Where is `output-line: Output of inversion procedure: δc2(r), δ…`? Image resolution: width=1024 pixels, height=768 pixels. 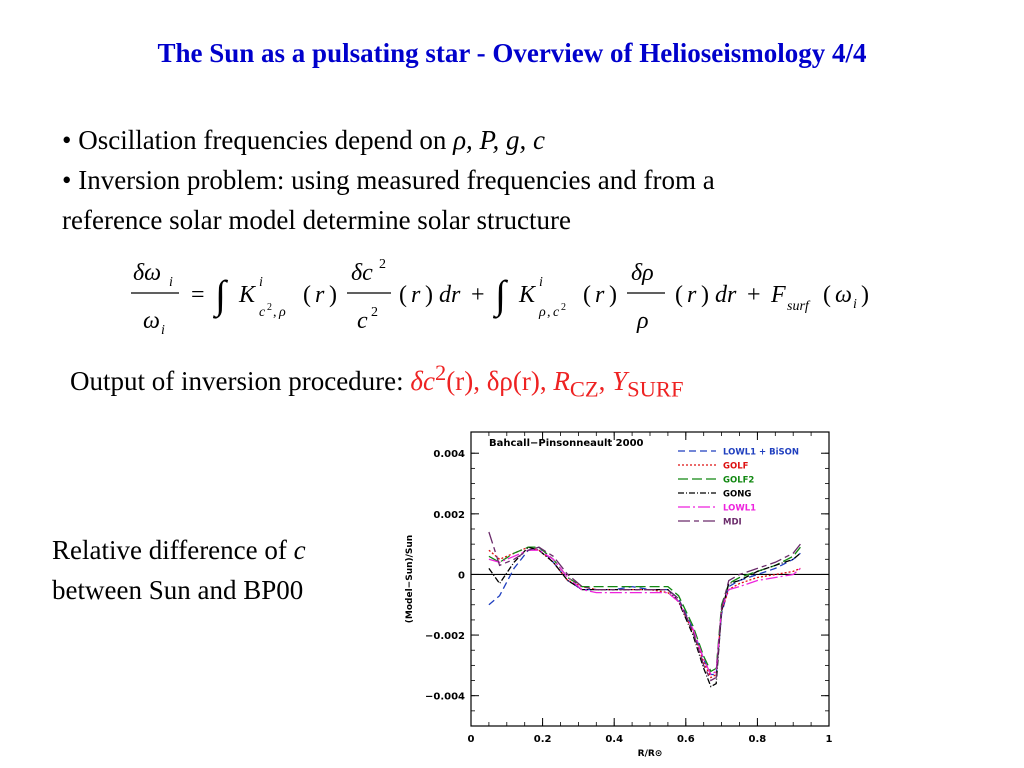 output-line: Output of inversion procedure: δc2(r), δ… is located at coordinates (376, 381).